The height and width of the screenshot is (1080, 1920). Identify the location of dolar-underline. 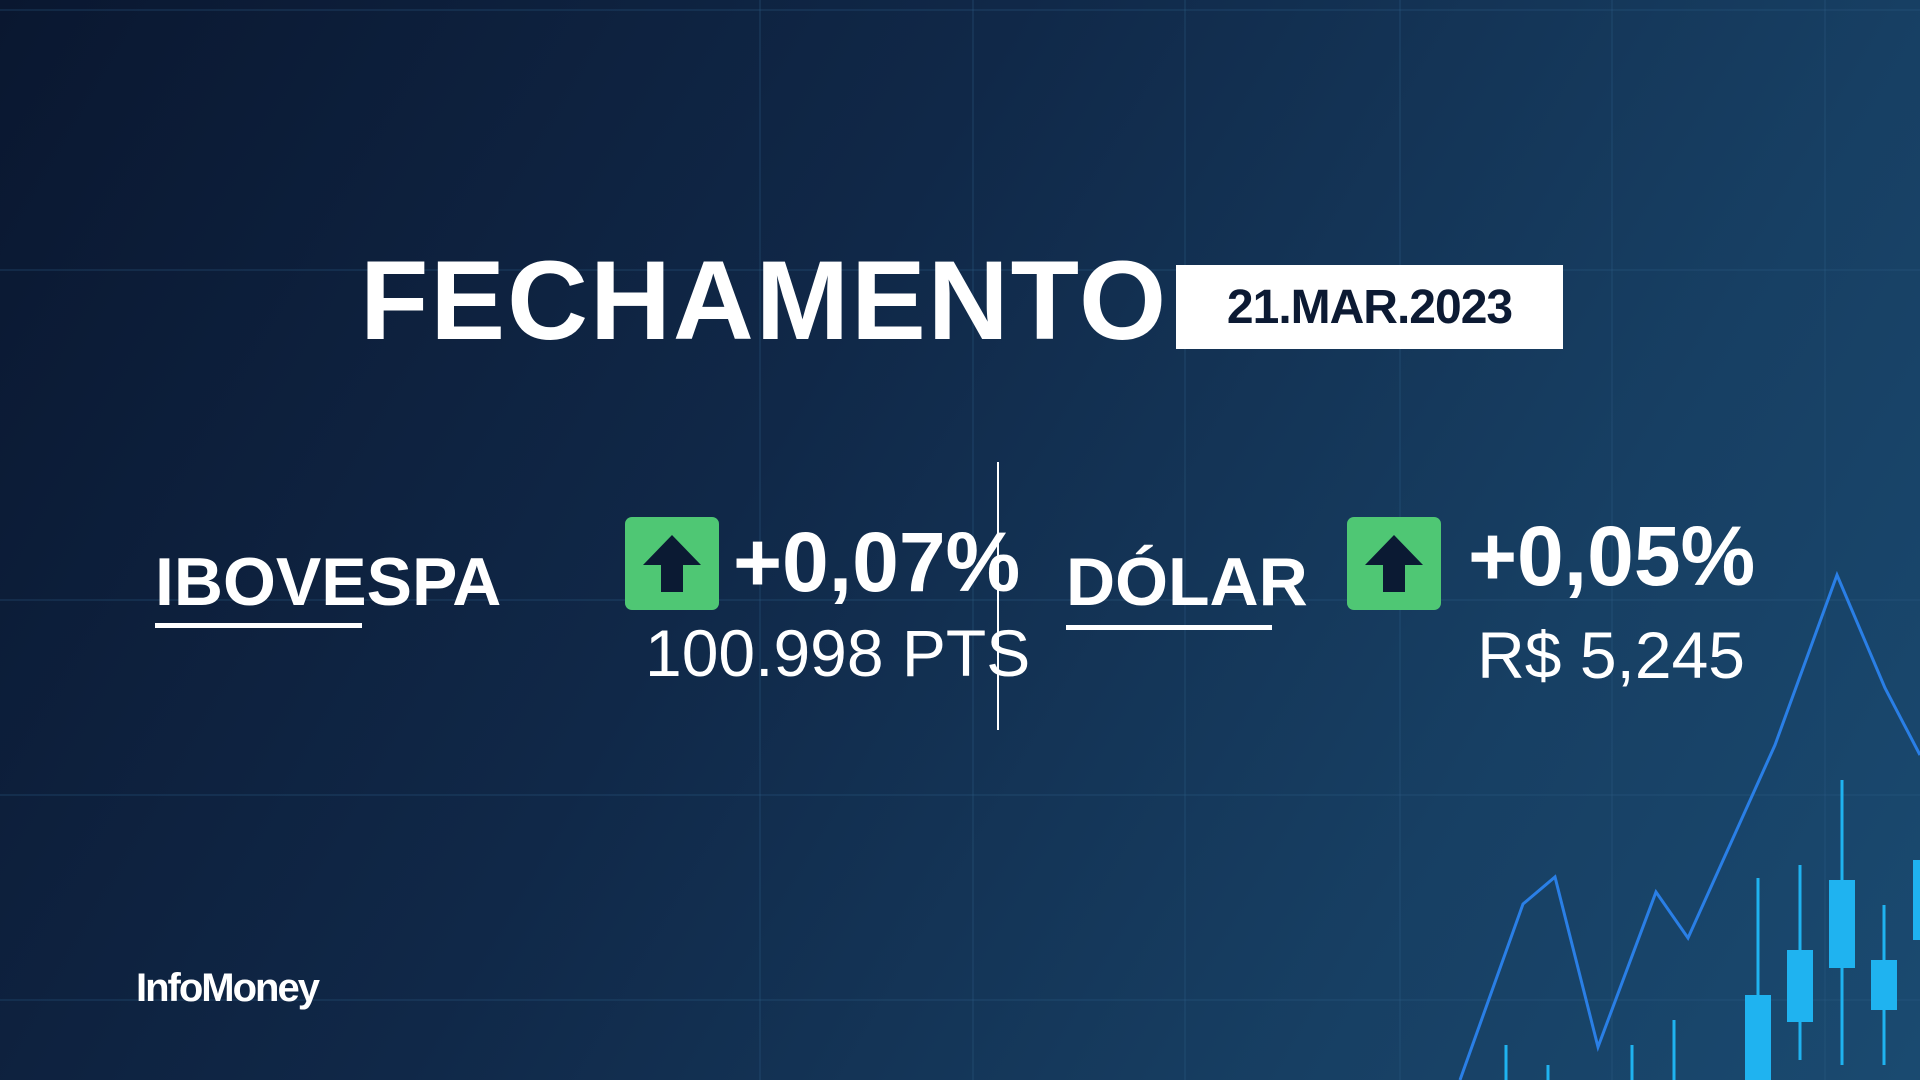
(1169, 627).